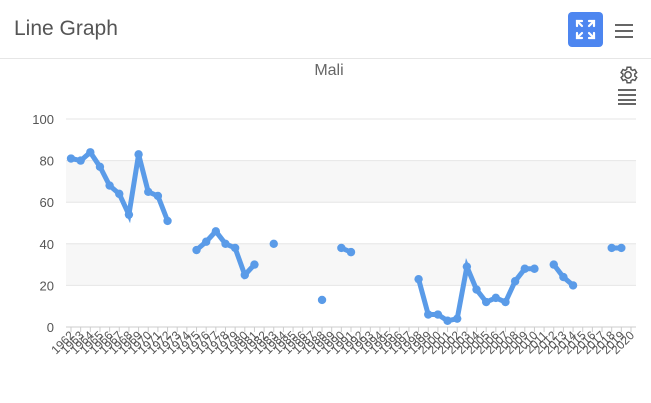 This screenshot has height=403, width=651. Describe the element at coordinates (43, 119) in the screenshot. I see `y-tick-label: 100` at that location.